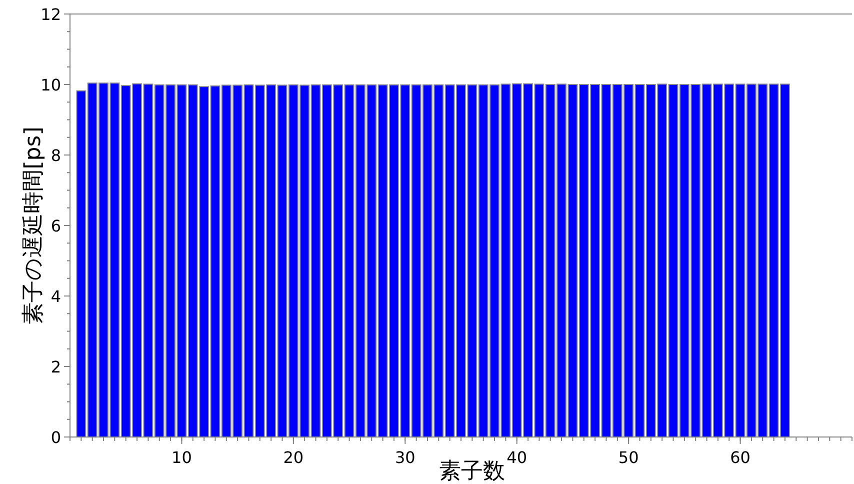 The height and width of the screenshot is (484, 854). What do you see at coordinates (50, 85) in the screenshot?
I see `y-tick-label: 10` at bounding box center [50, 85].